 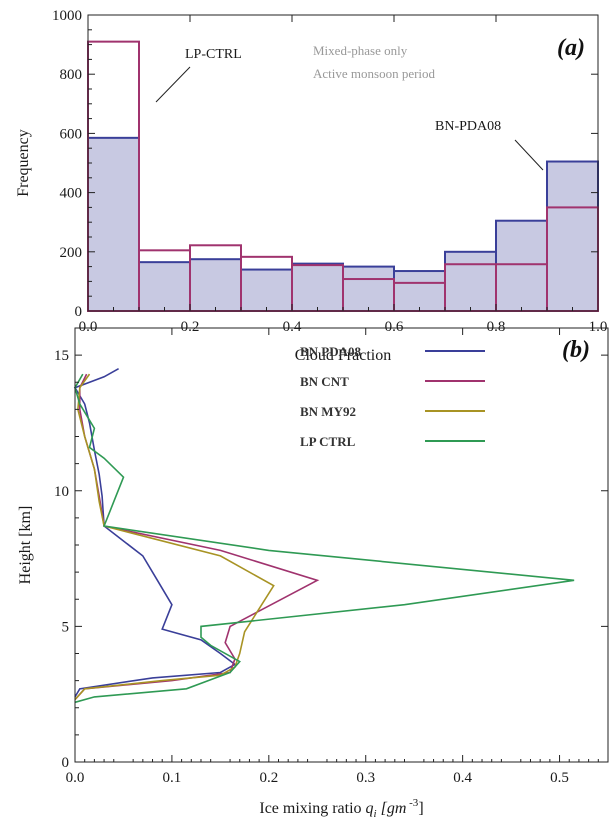 What do you see at coordinates (172, 778) in the screenshot?
I see `x-tick-label: 0.1` at bounding box center [172, 778].